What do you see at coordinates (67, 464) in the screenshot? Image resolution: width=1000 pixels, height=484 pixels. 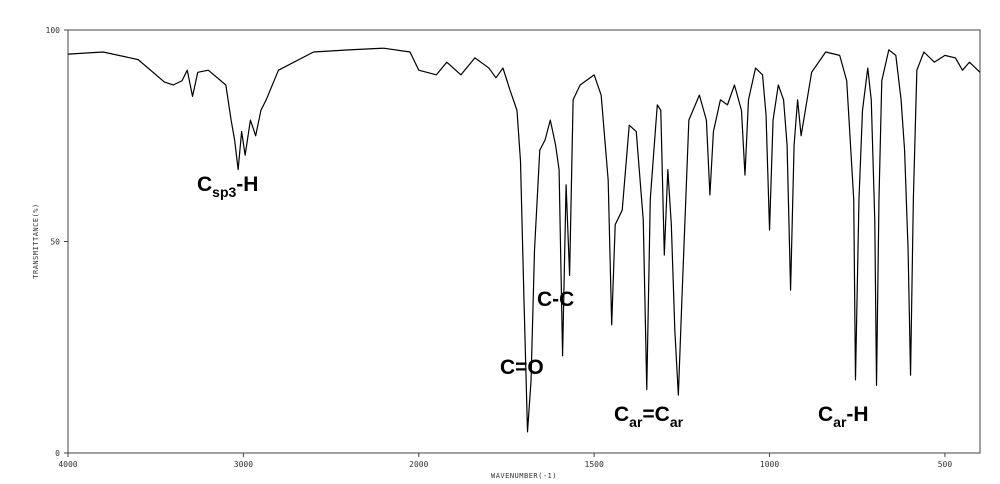 I see `x-tick-label: 4000` at bounding box center [67, 464].